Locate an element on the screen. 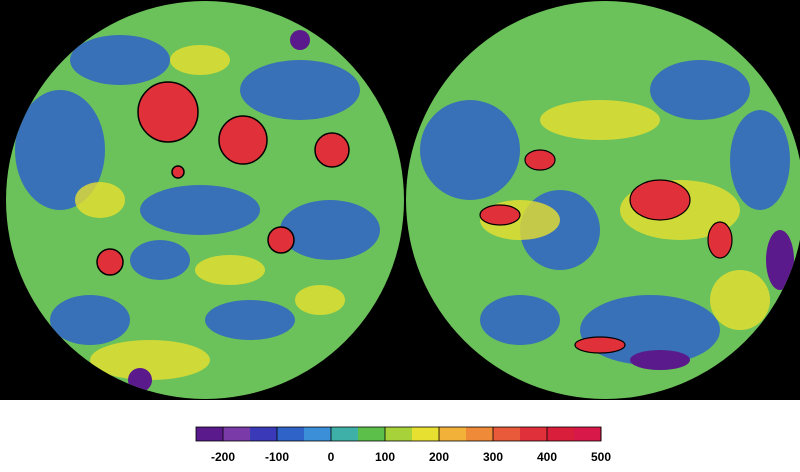 The height and width of the screenshot is (472, 800). tick-label: 200 is located at coordinates (439, 457).